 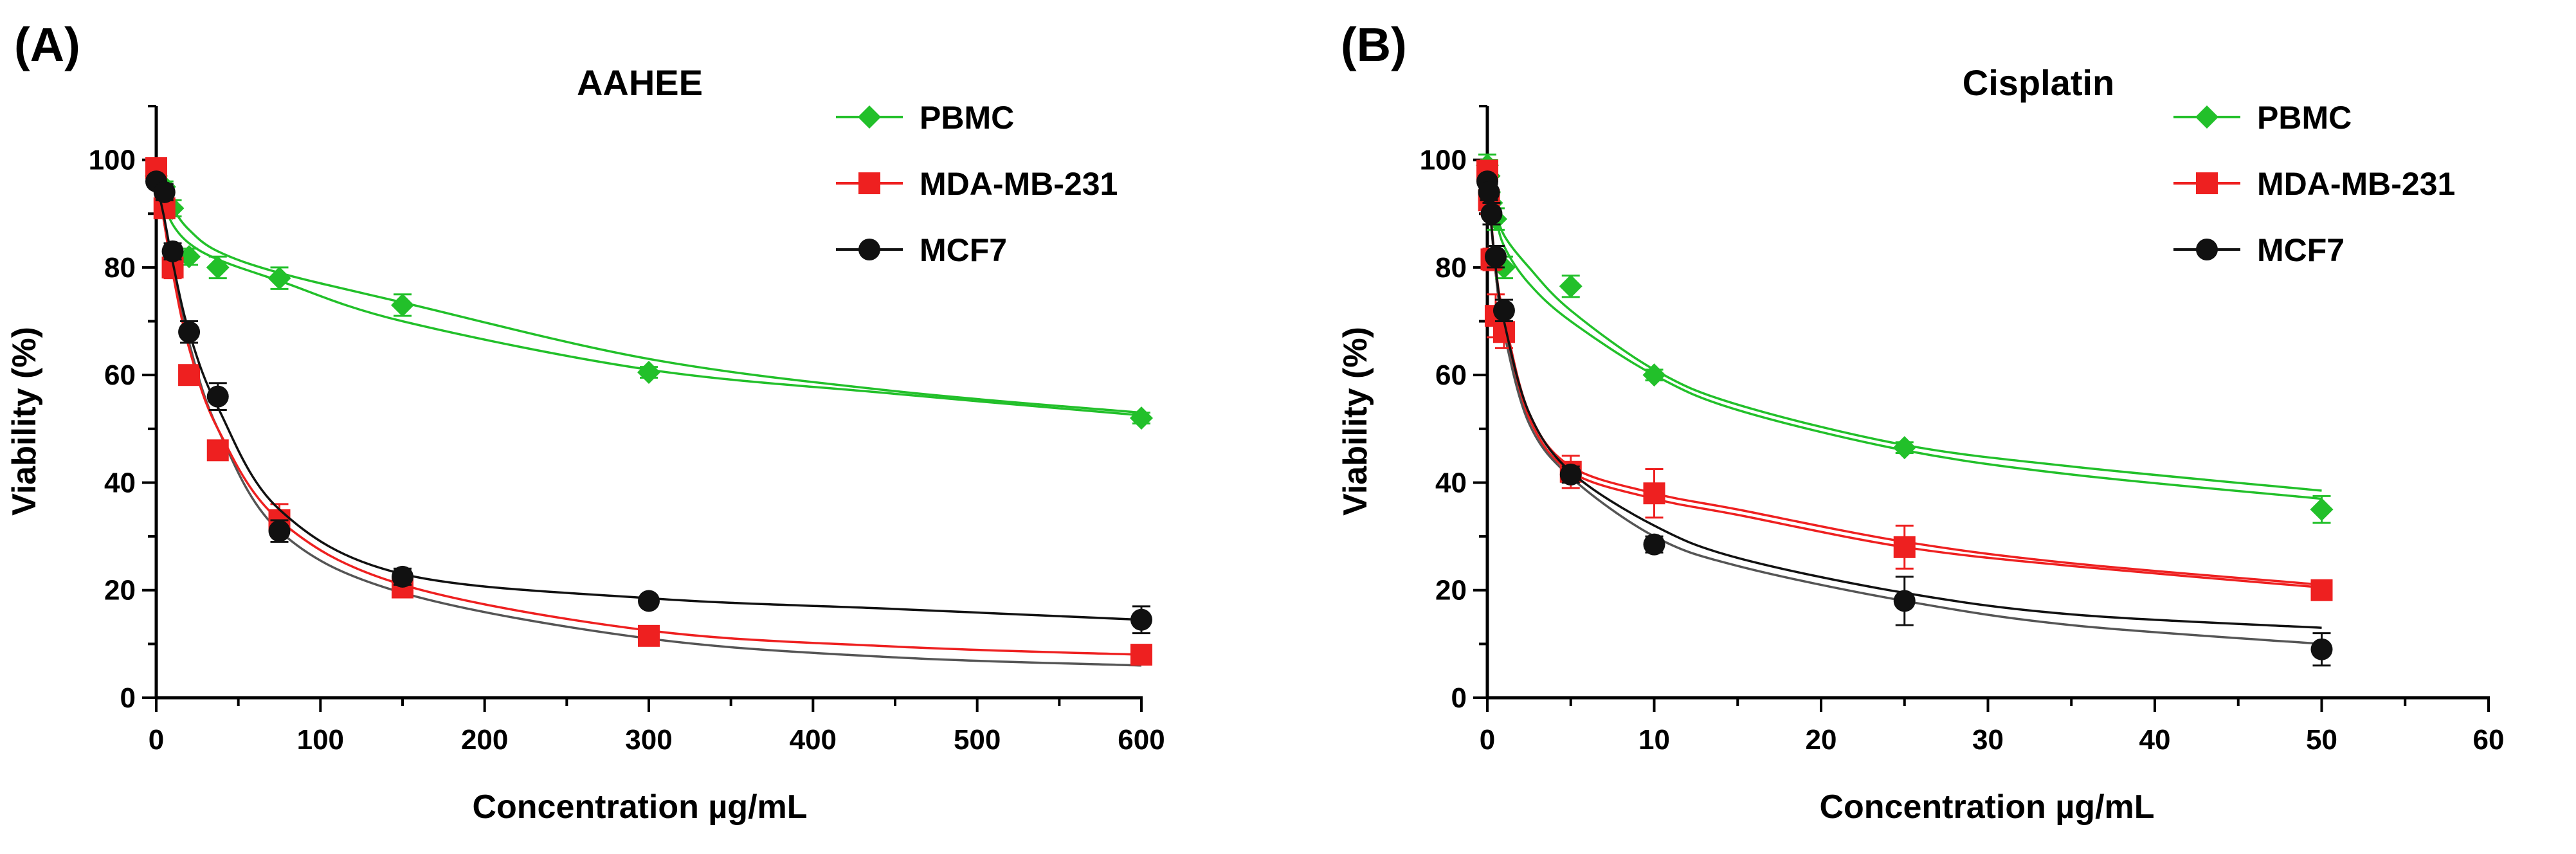 What do you see at coordinates (1443, 160) in the screenshot?
I see `y-tick-label-1: 100` at bounding box center [1443, 160].